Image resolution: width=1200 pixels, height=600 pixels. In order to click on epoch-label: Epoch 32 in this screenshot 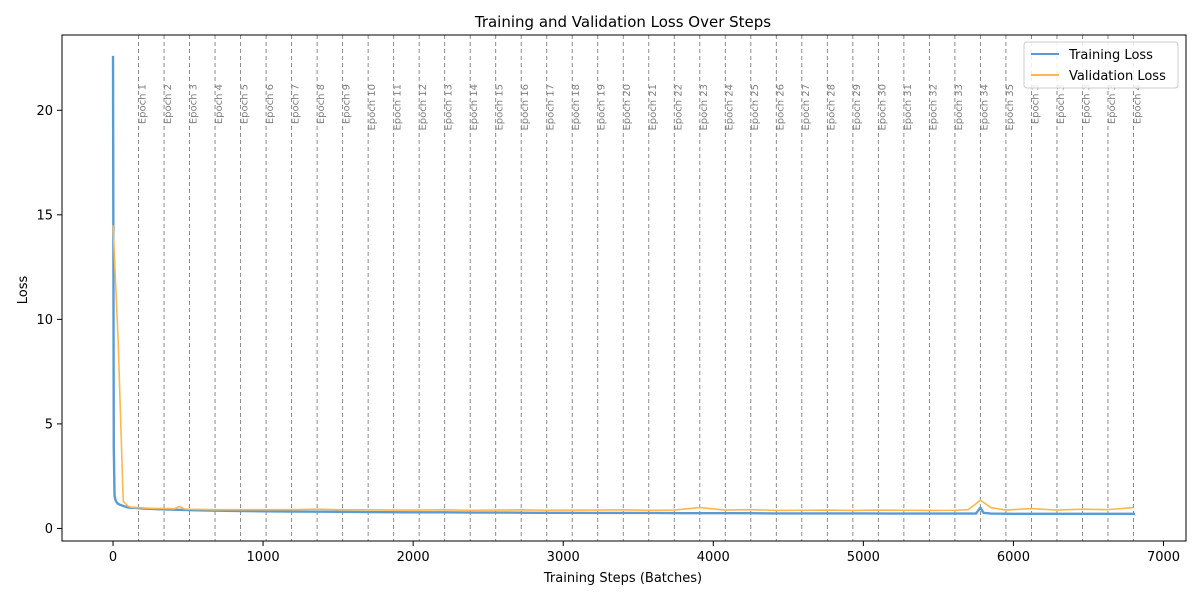, I will do `click(933, 107)`.